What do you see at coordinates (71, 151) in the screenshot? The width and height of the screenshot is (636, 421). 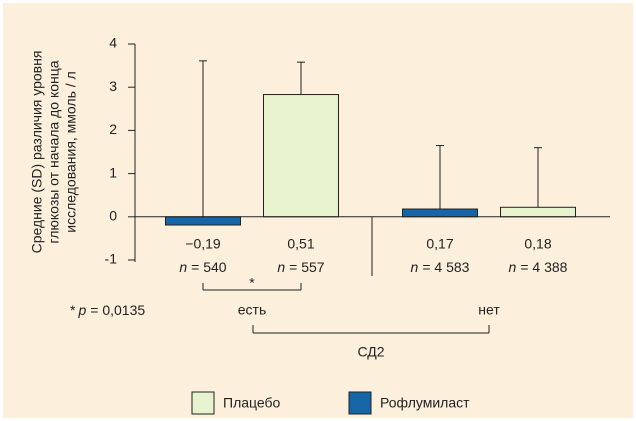 I see `y-axis-label: исследования, ммоль / л` at bounding box center [71, 151].